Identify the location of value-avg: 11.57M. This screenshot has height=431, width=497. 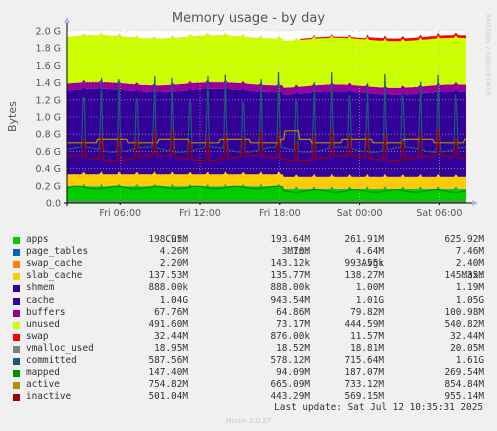
(367, 336).